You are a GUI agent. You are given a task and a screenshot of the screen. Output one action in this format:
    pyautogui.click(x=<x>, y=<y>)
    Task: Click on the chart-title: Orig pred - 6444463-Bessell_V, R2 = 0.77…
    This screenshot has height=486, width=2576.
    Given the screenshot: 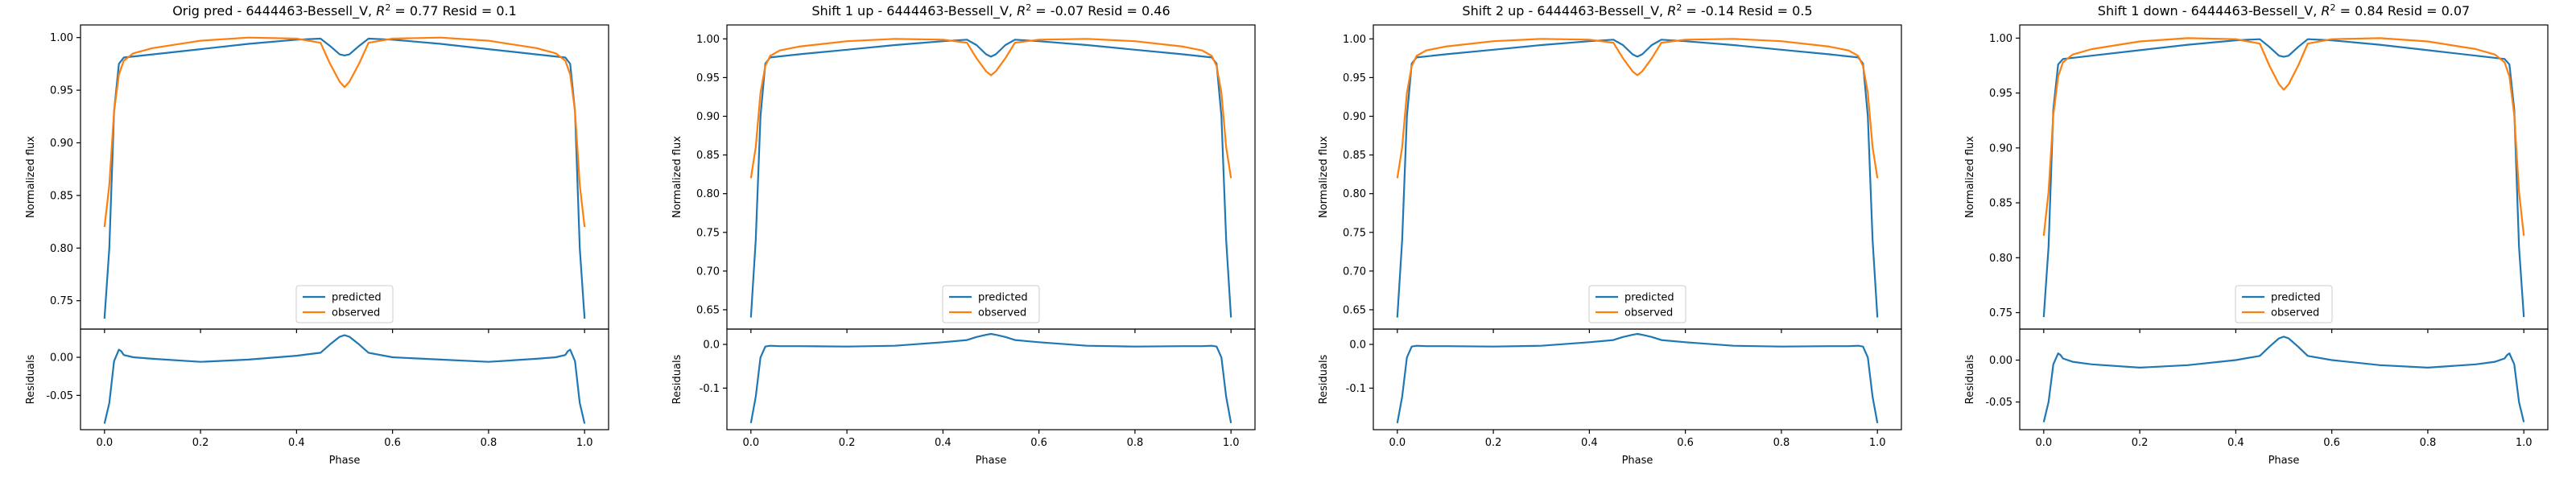 What is the action you would take?
    pyautogui.click(x=344, y=10)
    